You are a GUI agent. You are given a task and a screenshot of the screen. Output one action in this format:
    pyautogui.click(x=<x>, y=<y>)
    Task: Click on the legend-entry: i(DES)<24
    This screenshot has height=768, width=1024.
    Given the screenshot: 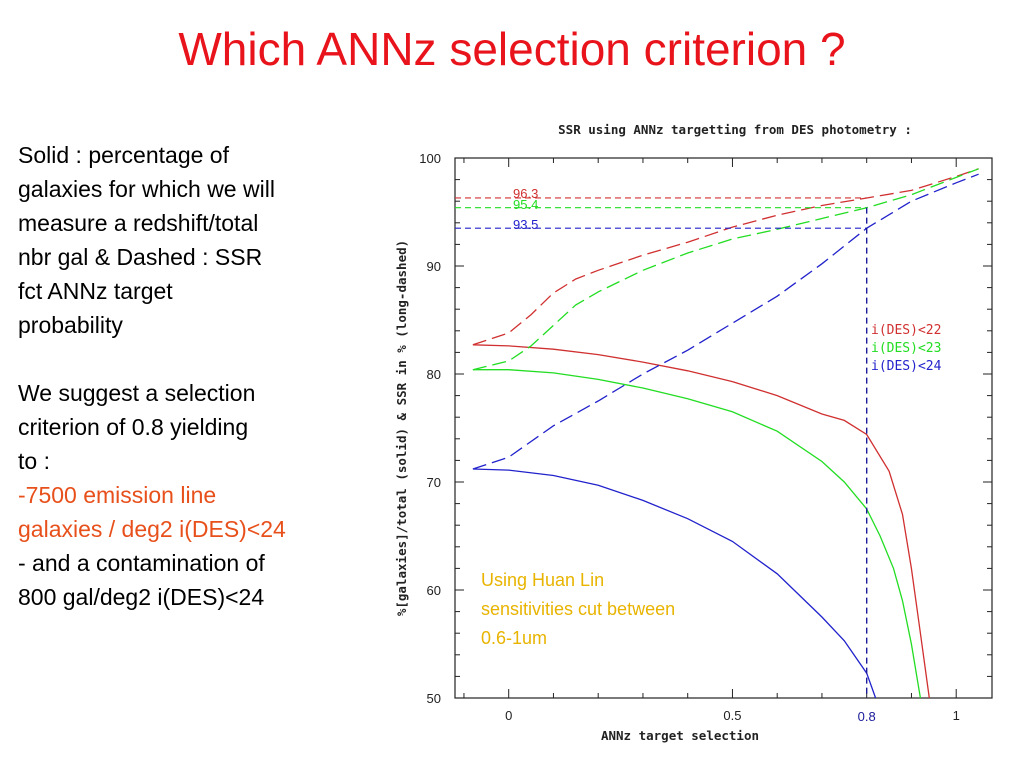 What is the action you would take?
    pyautogui.click(x=906, y=366)
    